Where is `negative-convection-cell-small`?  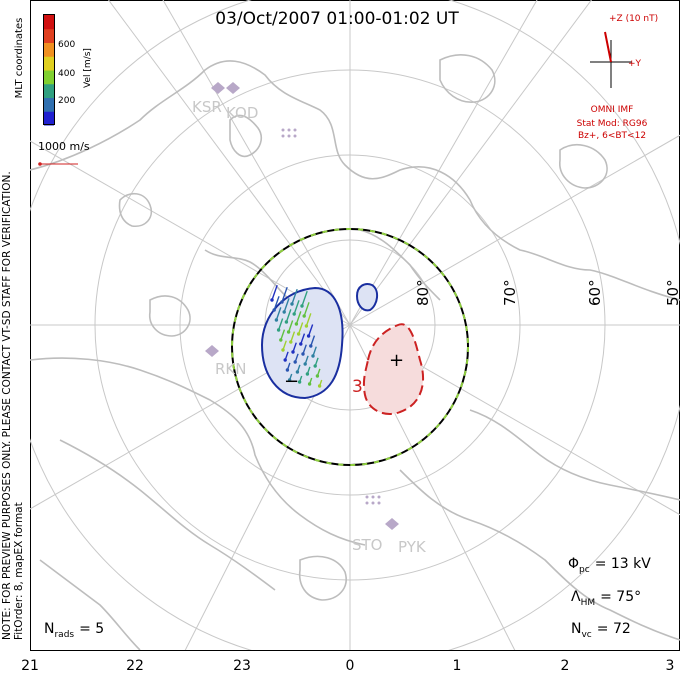 negative-convection-cell-small is located at coordinates (366, 297).